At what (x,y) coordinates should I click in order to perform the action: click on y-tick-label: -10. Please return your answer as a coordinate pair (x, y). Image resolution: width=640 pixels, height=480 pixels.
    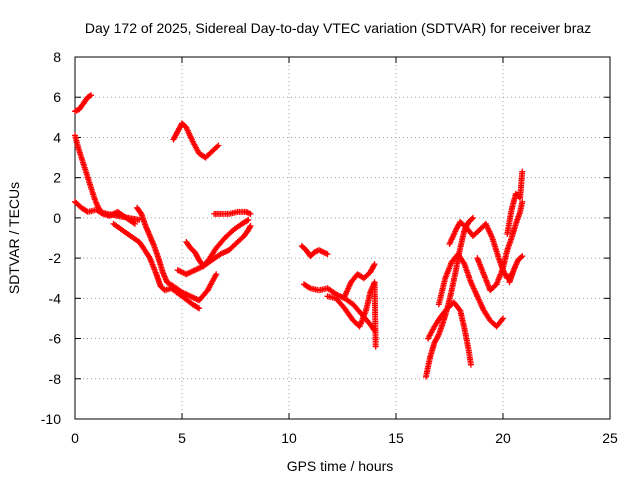
    Looking at the image, I should click on (51, 419).